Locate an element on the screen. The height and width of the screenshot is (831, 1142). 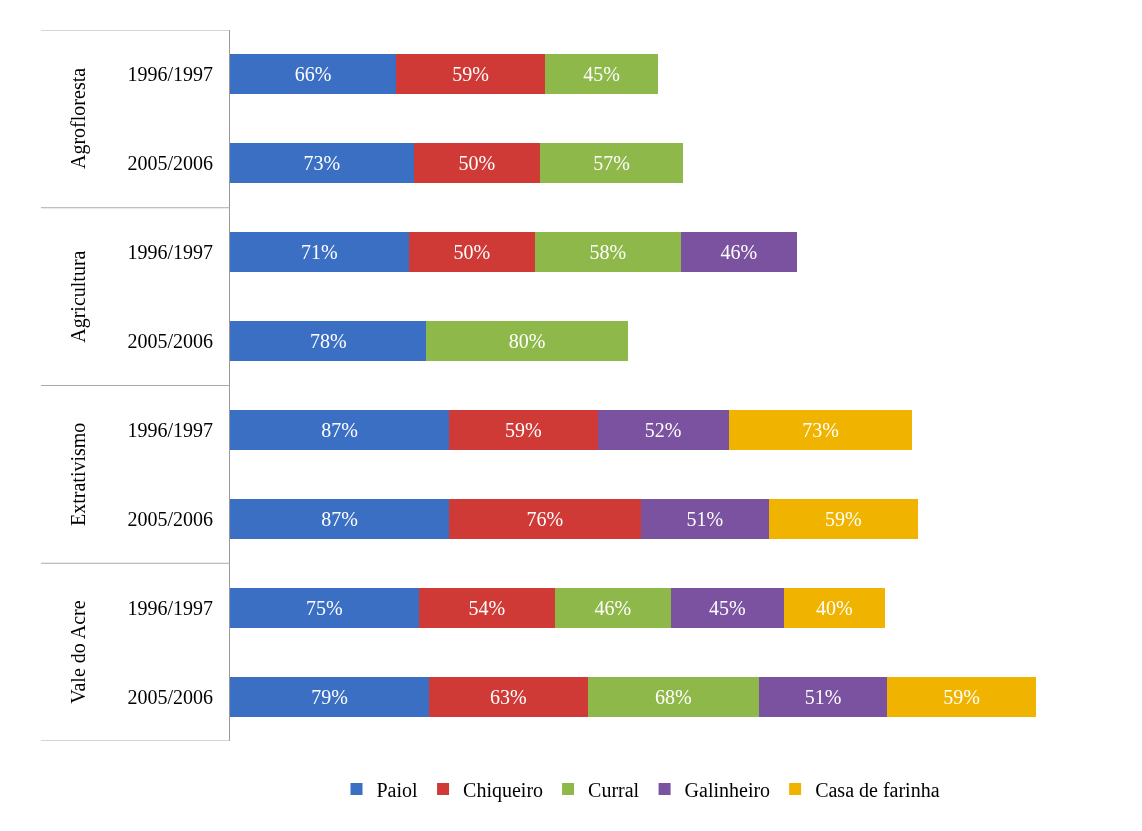
data-label: 66% is located at coordinates (313, 74).